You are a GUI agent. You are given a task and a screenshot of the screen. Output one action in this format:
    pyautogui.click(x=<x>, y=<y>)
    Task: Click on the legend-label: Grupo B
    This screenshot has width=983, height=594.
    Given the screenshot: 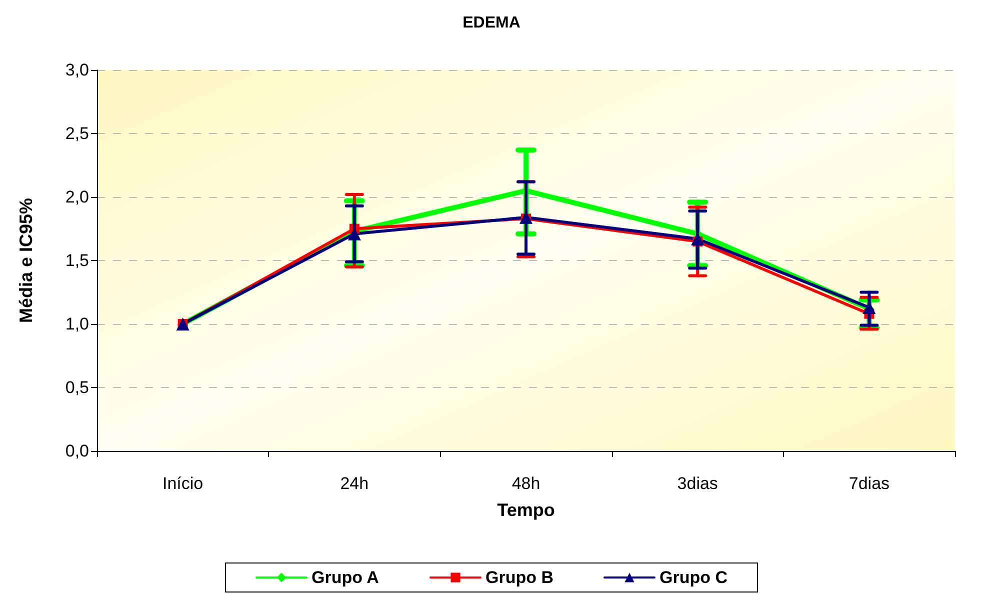 What is the action you would take?
    pyautogui.click(x=520, y=577)
    